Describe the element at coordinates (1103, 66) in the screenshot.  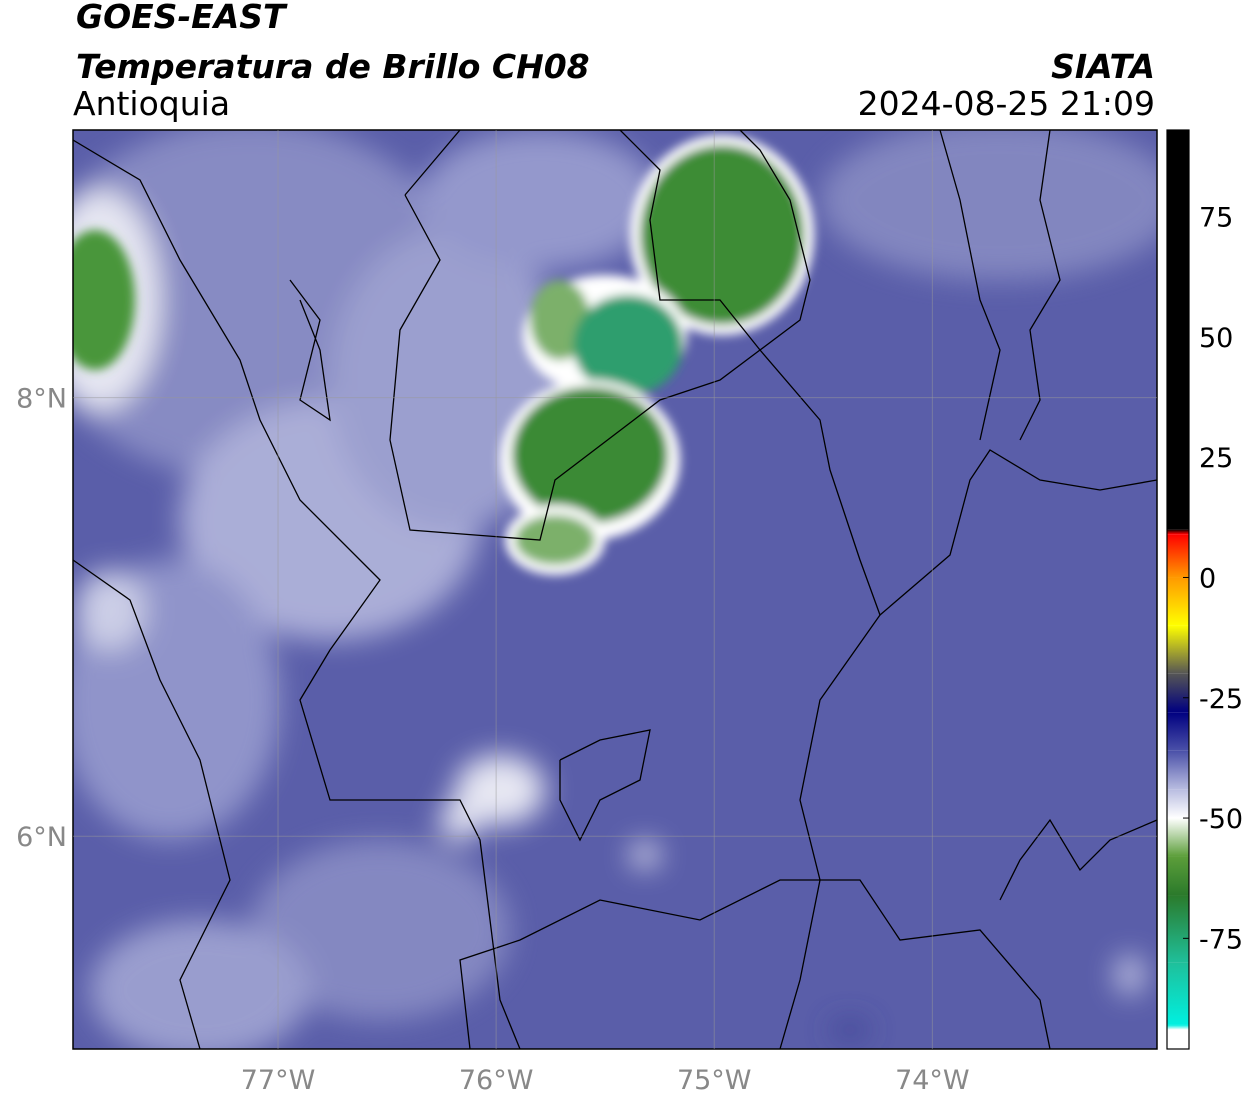
I see `source: SIATA` at that location.